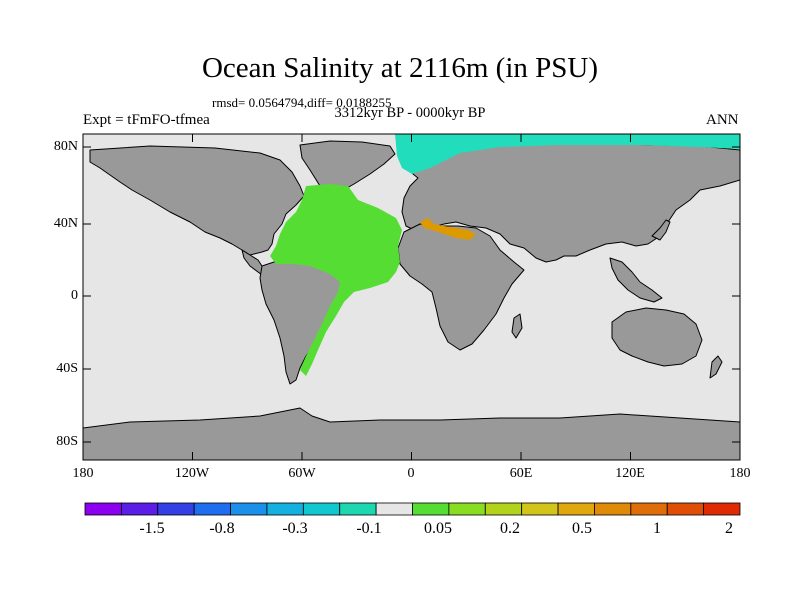  Describe the element at coordinates (410, 113) in the screenshot. I see `period-subtitle: 3312kyr BP - 0000kyr BP` at that location.